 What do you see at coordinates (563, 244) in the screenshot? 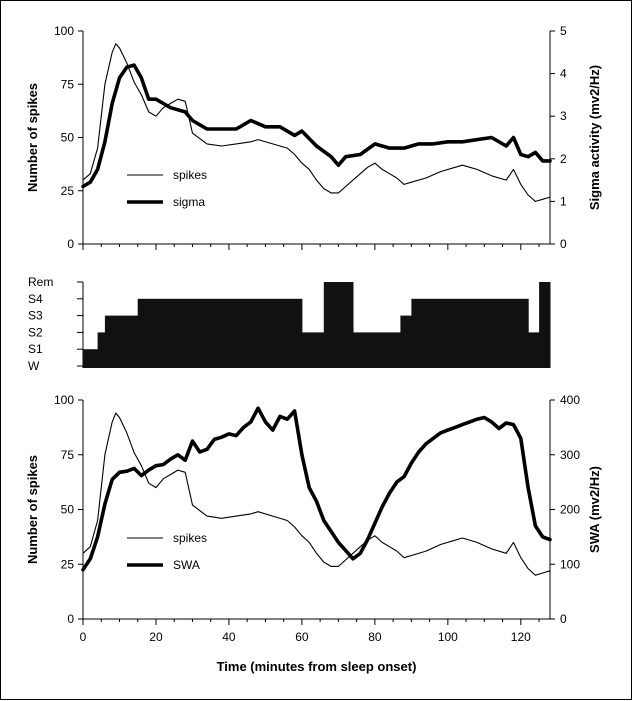
I see `top-panel-right-tick-label: 0` at bounding box center [563, 244].